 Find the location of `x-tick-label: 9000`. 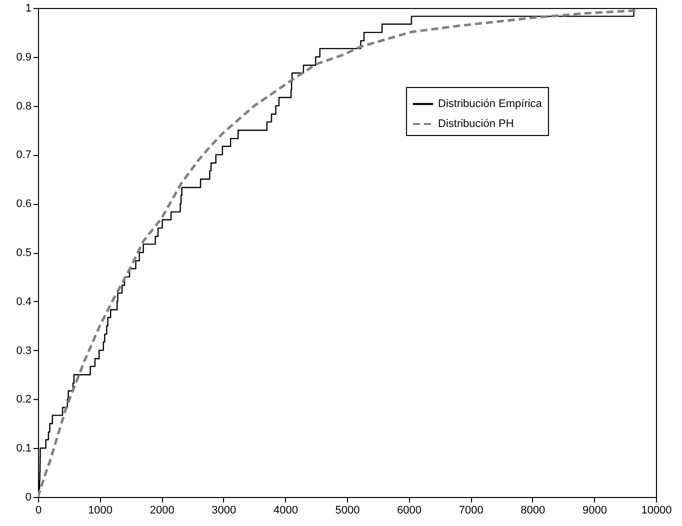

x-tick-label: 9000 is located at coordinates (594, 510).